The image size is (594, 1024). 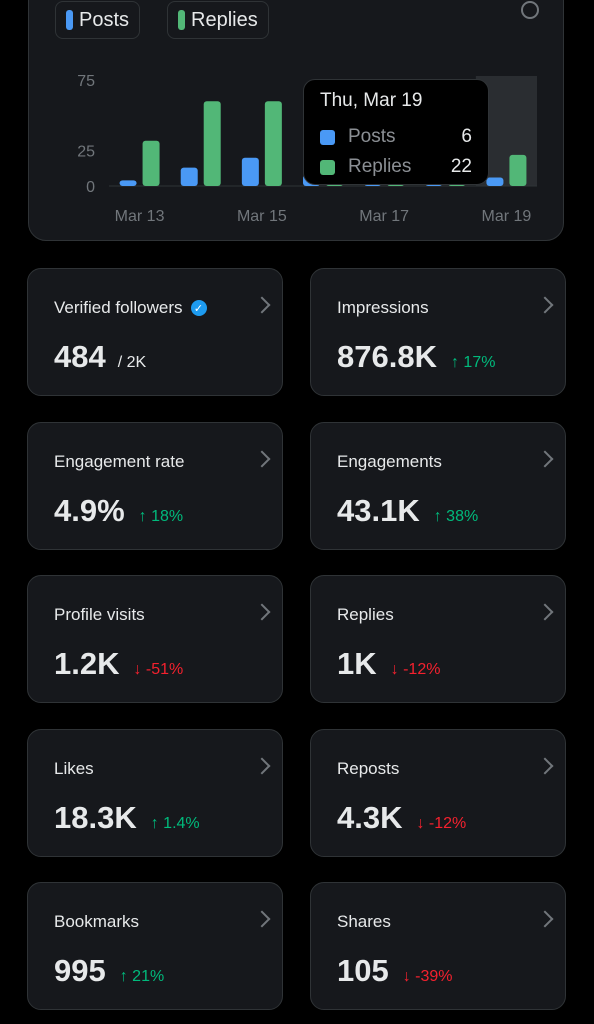 What do you see at coordinates (380, 166) in the screenshot?
I see `tooltip-replies-label: Replies` at bounding box center [380, 166].